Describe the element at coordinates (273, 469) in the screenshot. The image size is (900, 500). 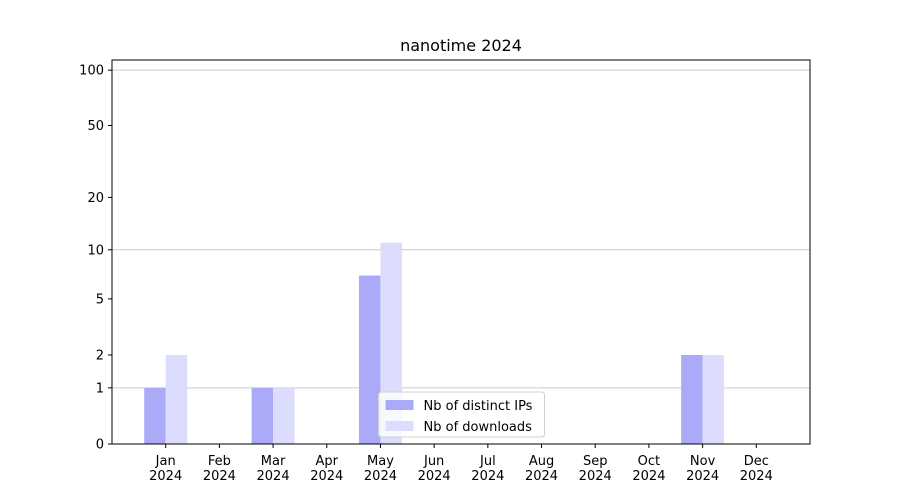
I see `x-tick-label: Mar 2024` at that location.